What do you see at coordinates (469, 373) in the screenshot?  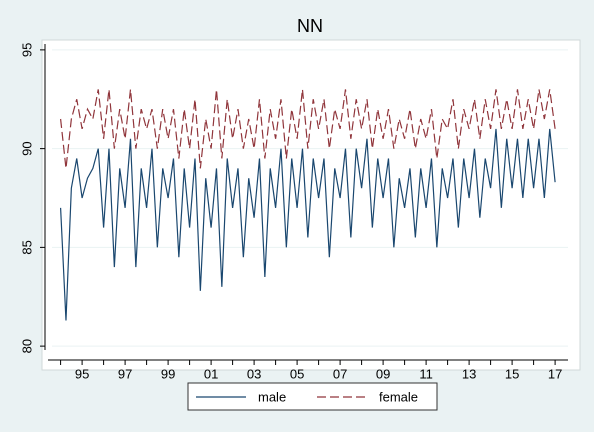 I see `x-tick-label: 13` at bounding box center [469, 373].